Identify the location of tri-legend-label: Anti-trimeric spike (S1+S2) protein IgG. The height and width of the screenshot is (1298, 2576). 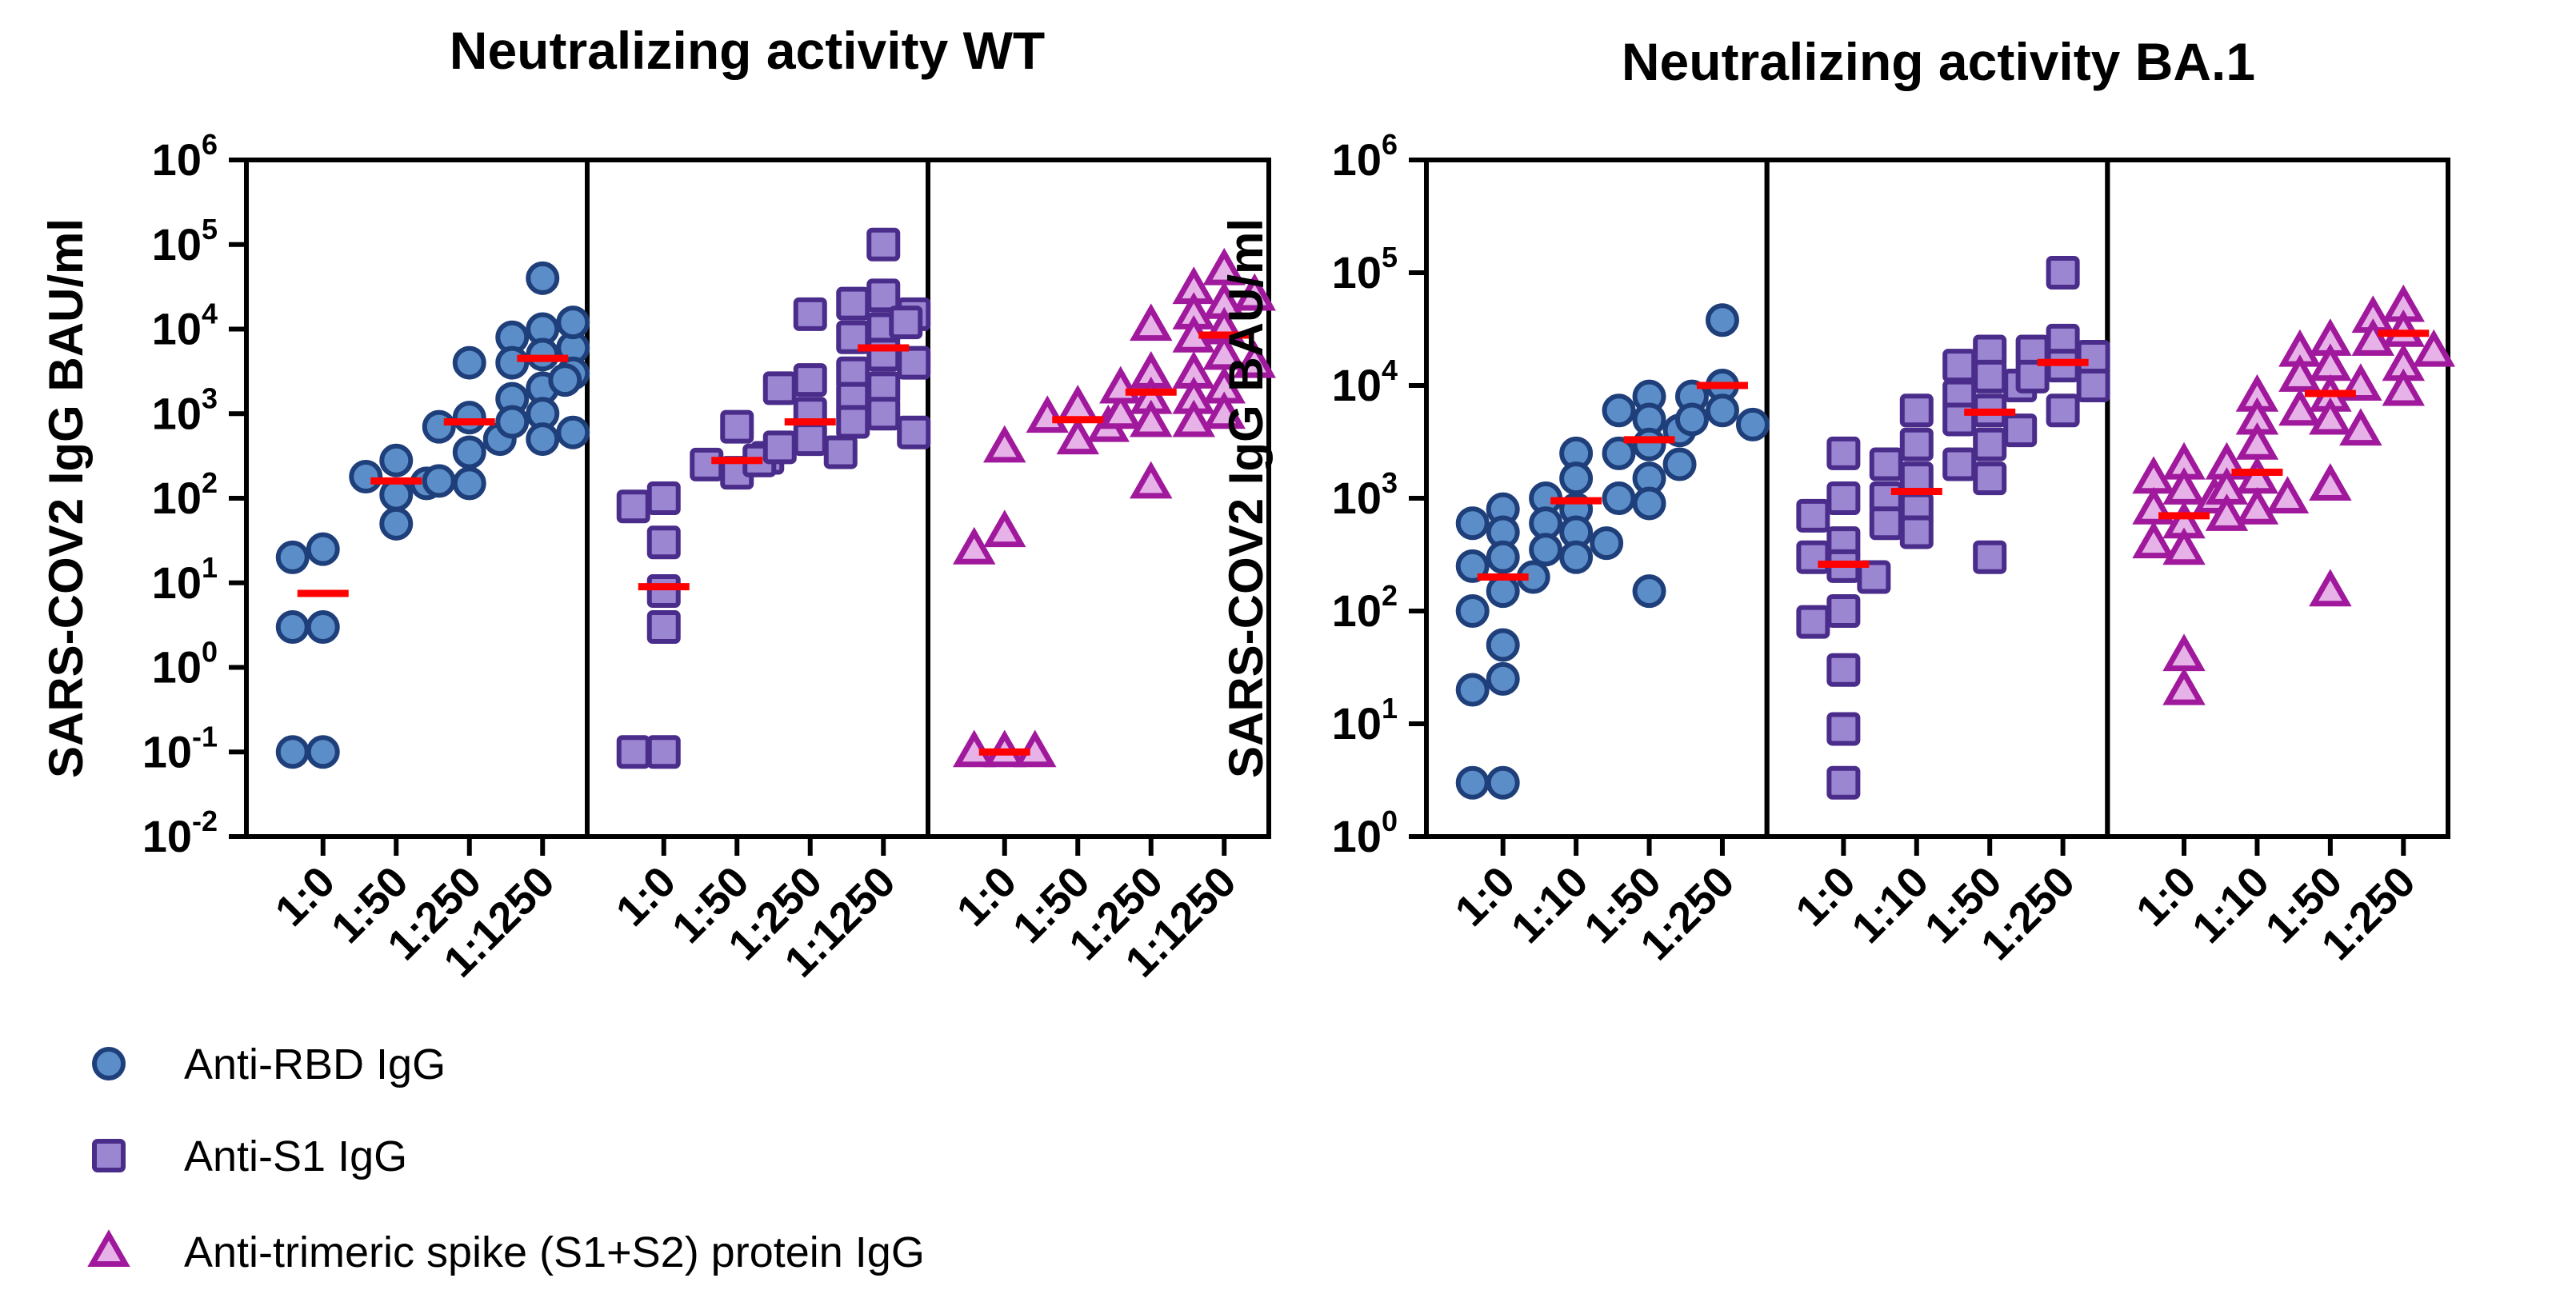
(554, 1252).